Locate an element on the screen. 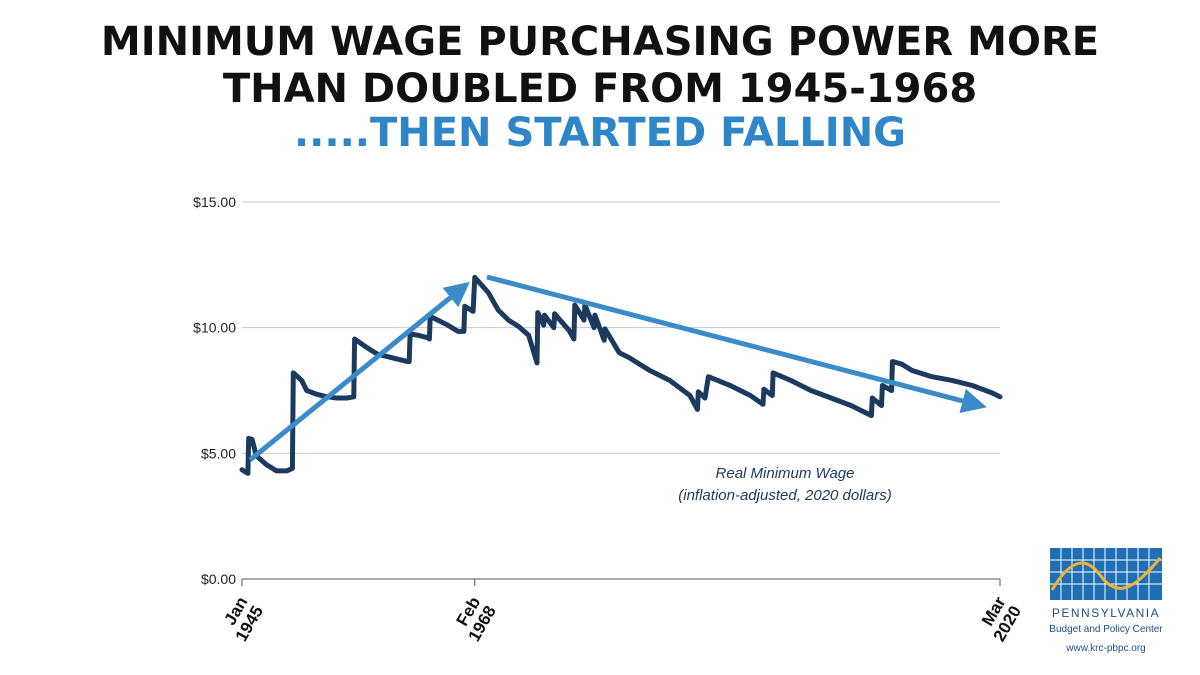  y-tick-label: $0.00 is located at coordinates (218, 579).